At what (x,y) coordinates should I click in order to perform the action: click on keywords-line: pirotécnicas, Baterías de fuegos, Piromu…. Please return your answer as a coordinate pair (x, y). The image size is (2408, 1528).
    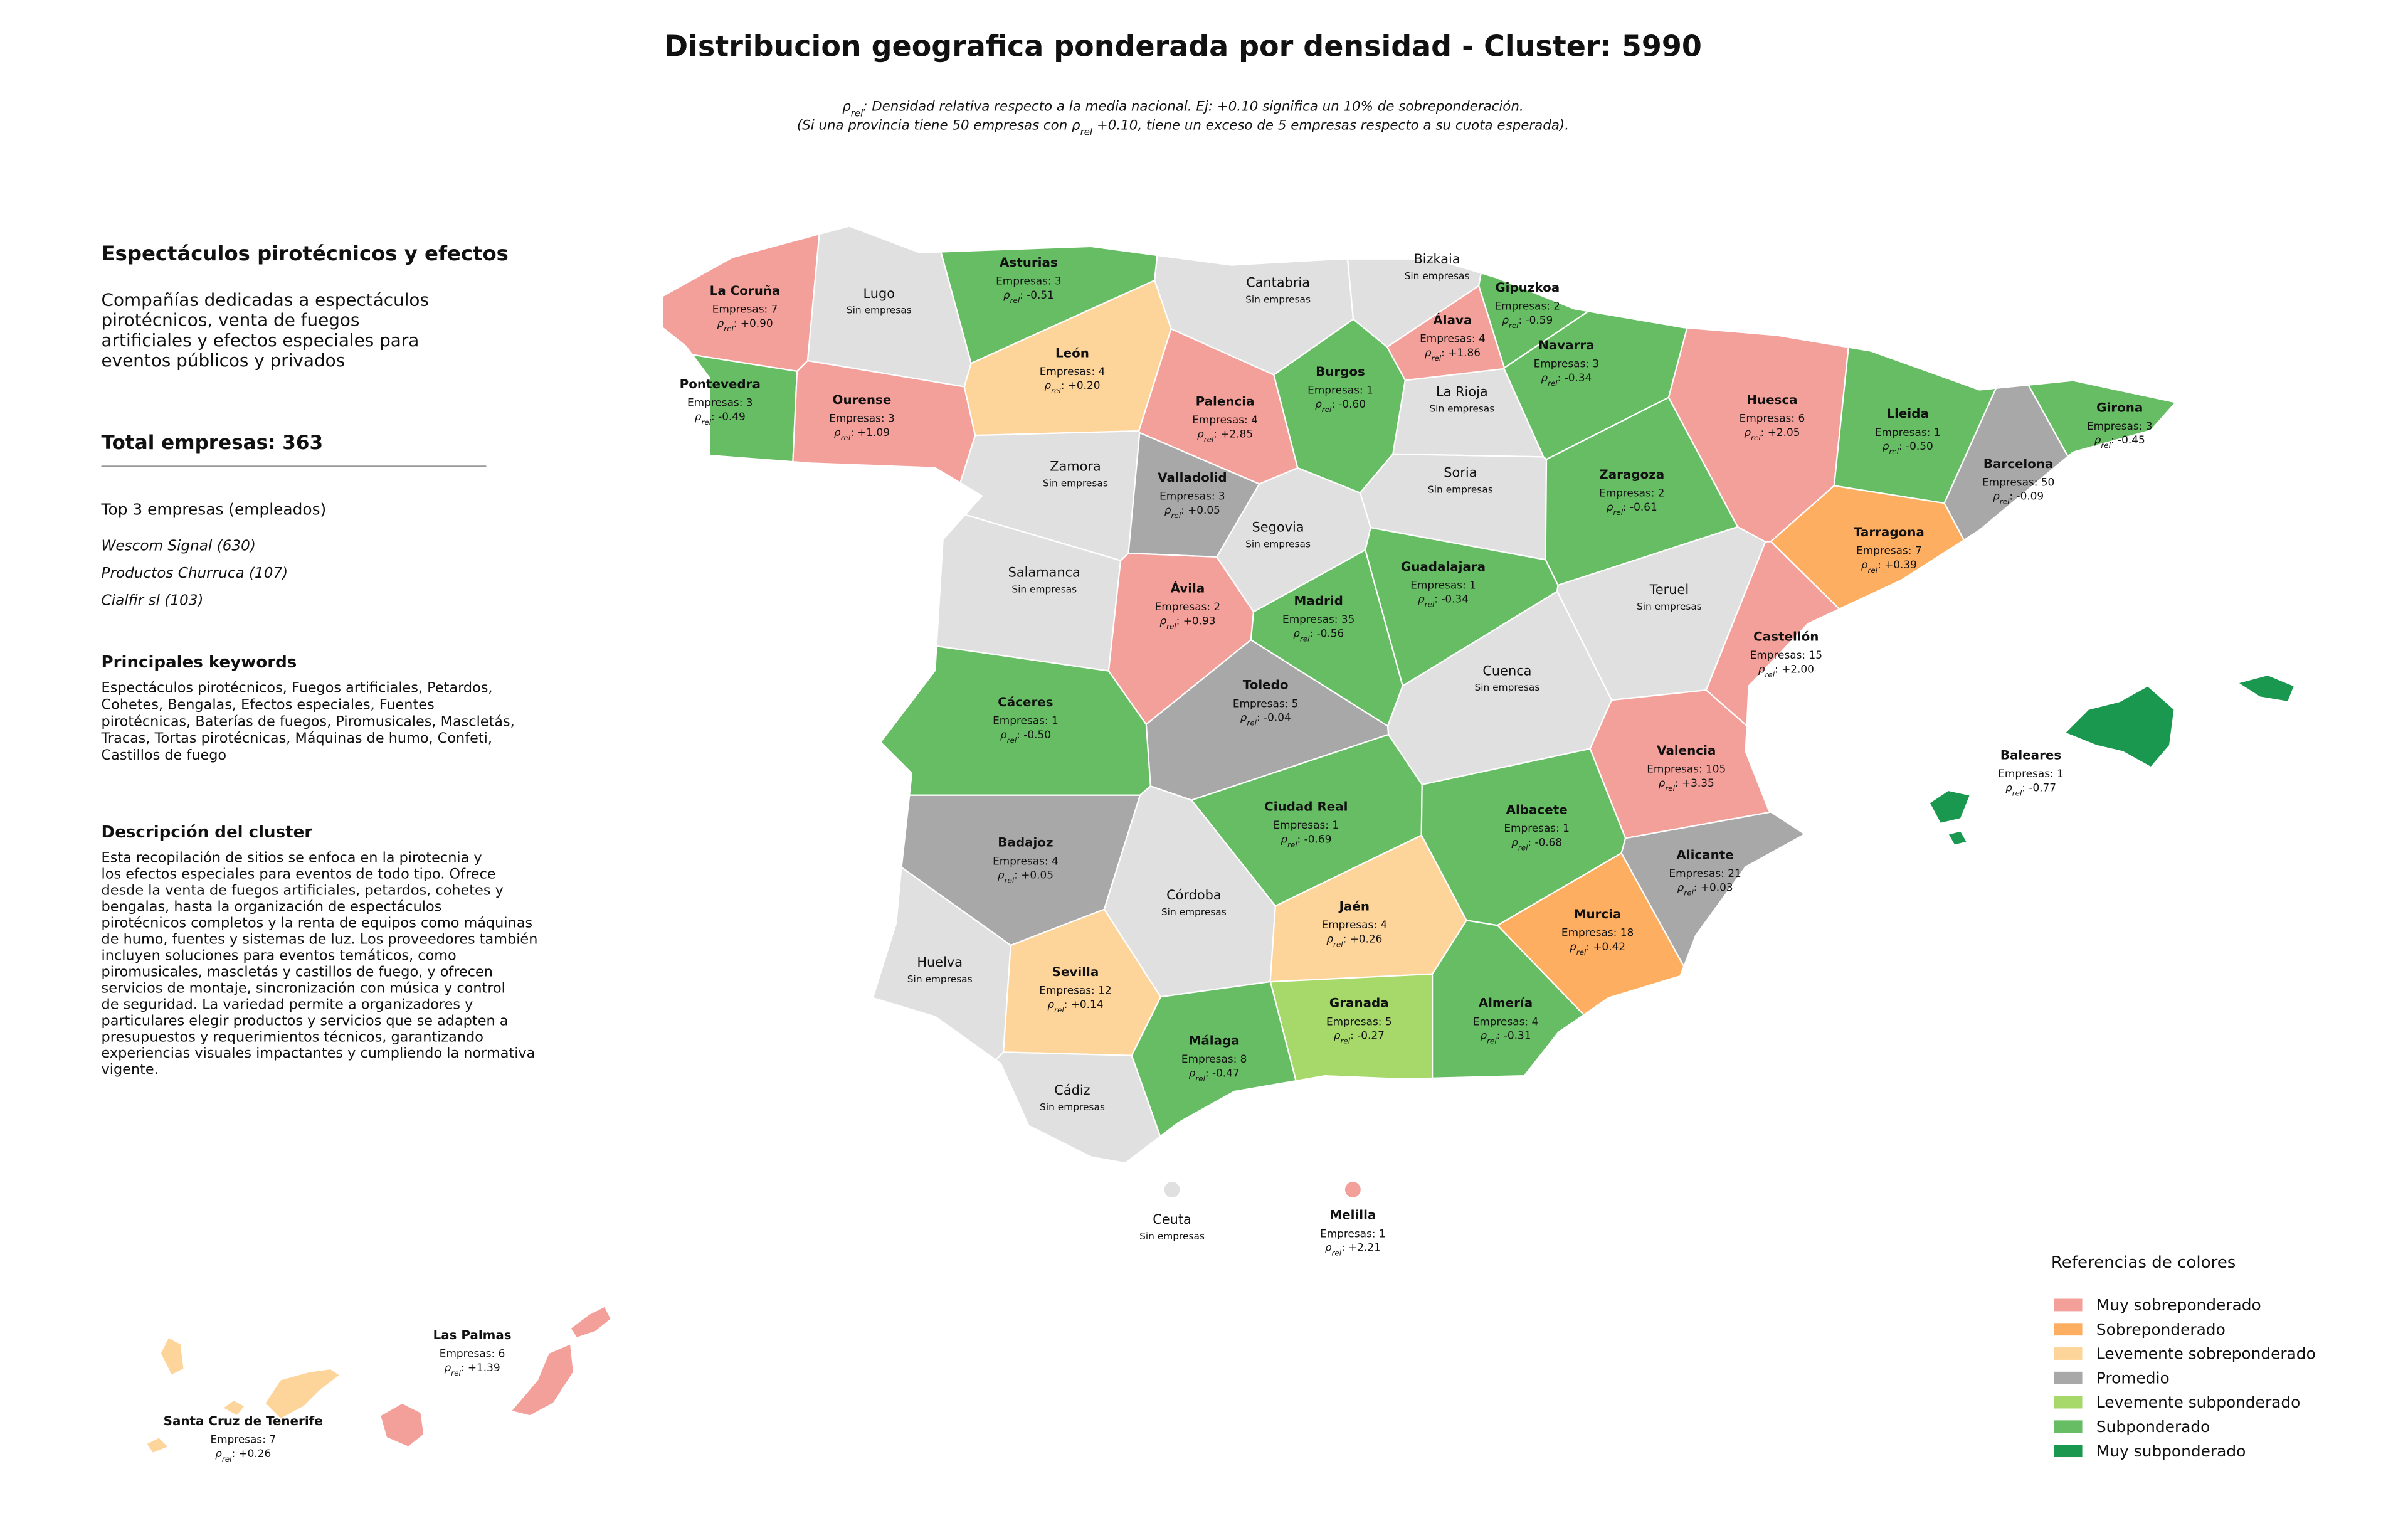
    Looking at the image, I should click on (308, 721).